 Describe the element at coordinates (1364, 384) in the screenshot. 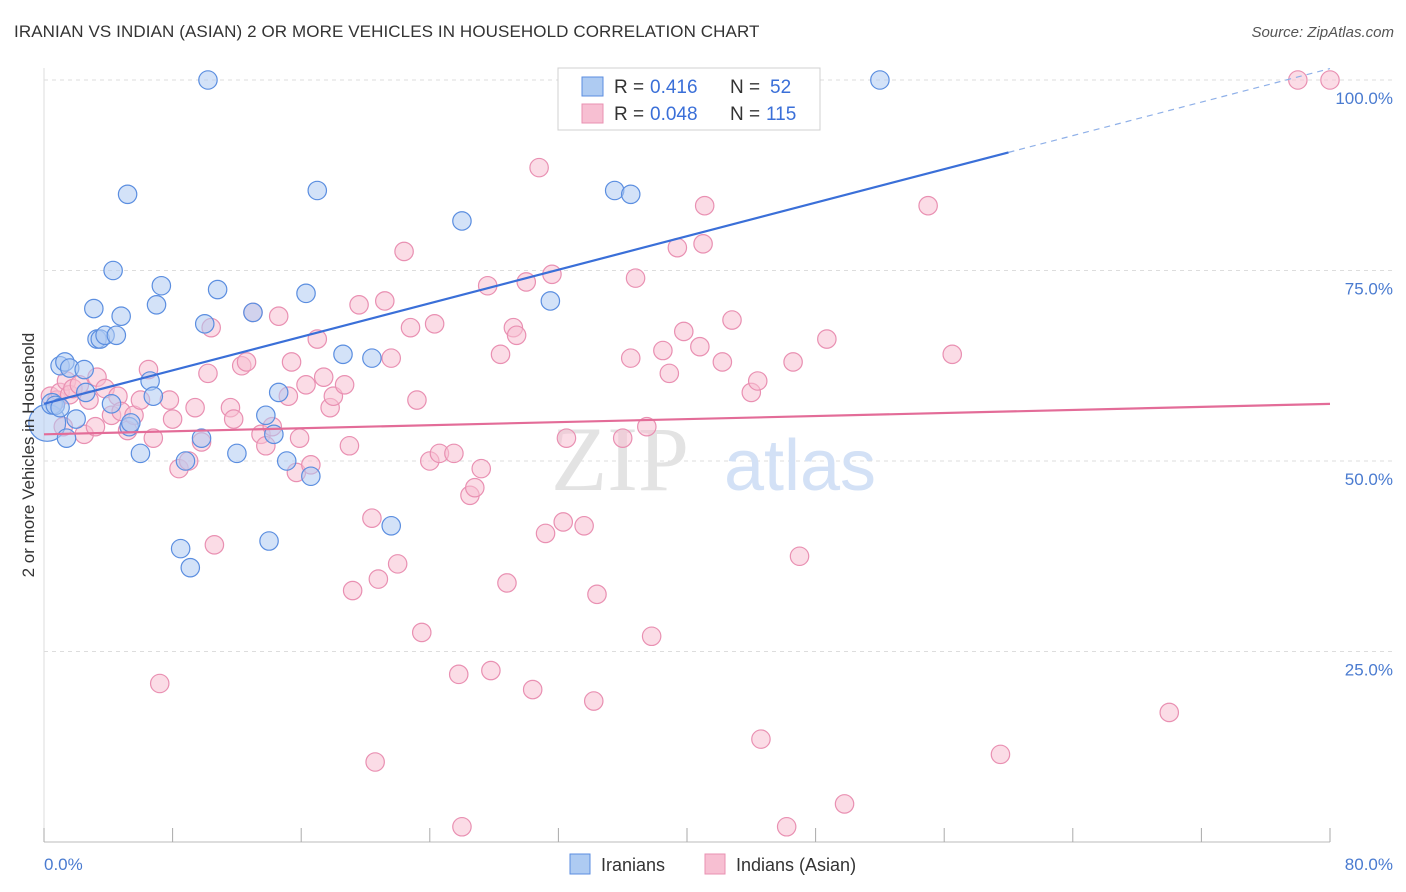

I see `y-axis-tick-labels: 100.0% 75.0% 50.0% 25.0%` at that location.